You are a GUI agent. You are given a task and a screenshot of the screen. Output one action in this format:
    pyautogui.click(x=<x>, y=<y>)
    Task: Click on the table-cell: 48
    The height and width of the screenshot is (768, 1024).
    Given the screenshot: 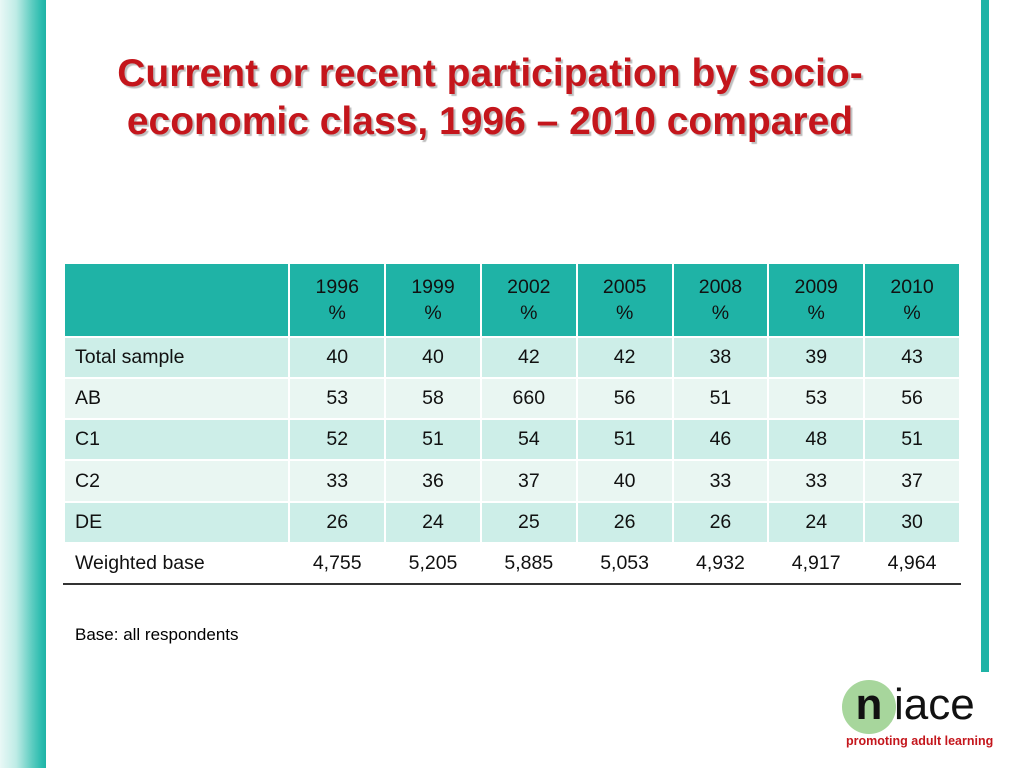 What is the action you would take?
    pyautogui.click(x=816, y=440)
    